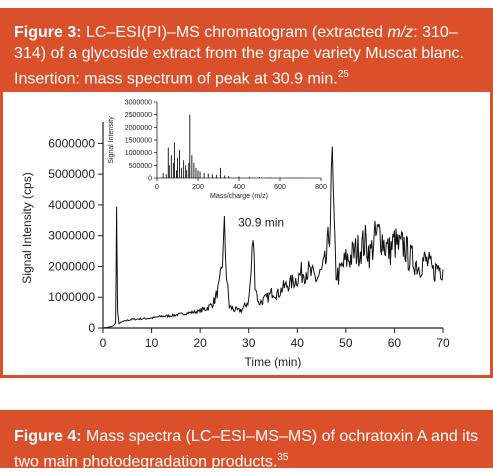 The height and width of the screenshot is (472, 493). I want to click on peak-annotation: 30.9 min, so click(261, 222).